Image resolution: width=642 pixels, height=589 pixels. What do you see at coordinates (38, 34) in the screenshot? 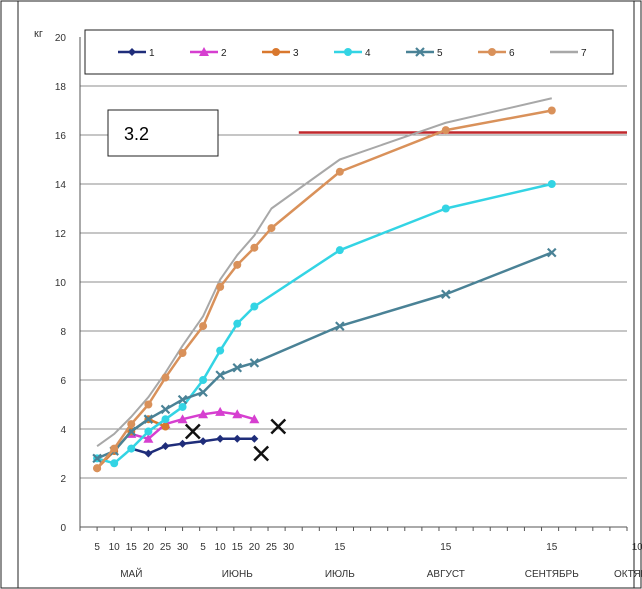
I see `y-axis-unit-label: кг` at bounding box center [38, 34].